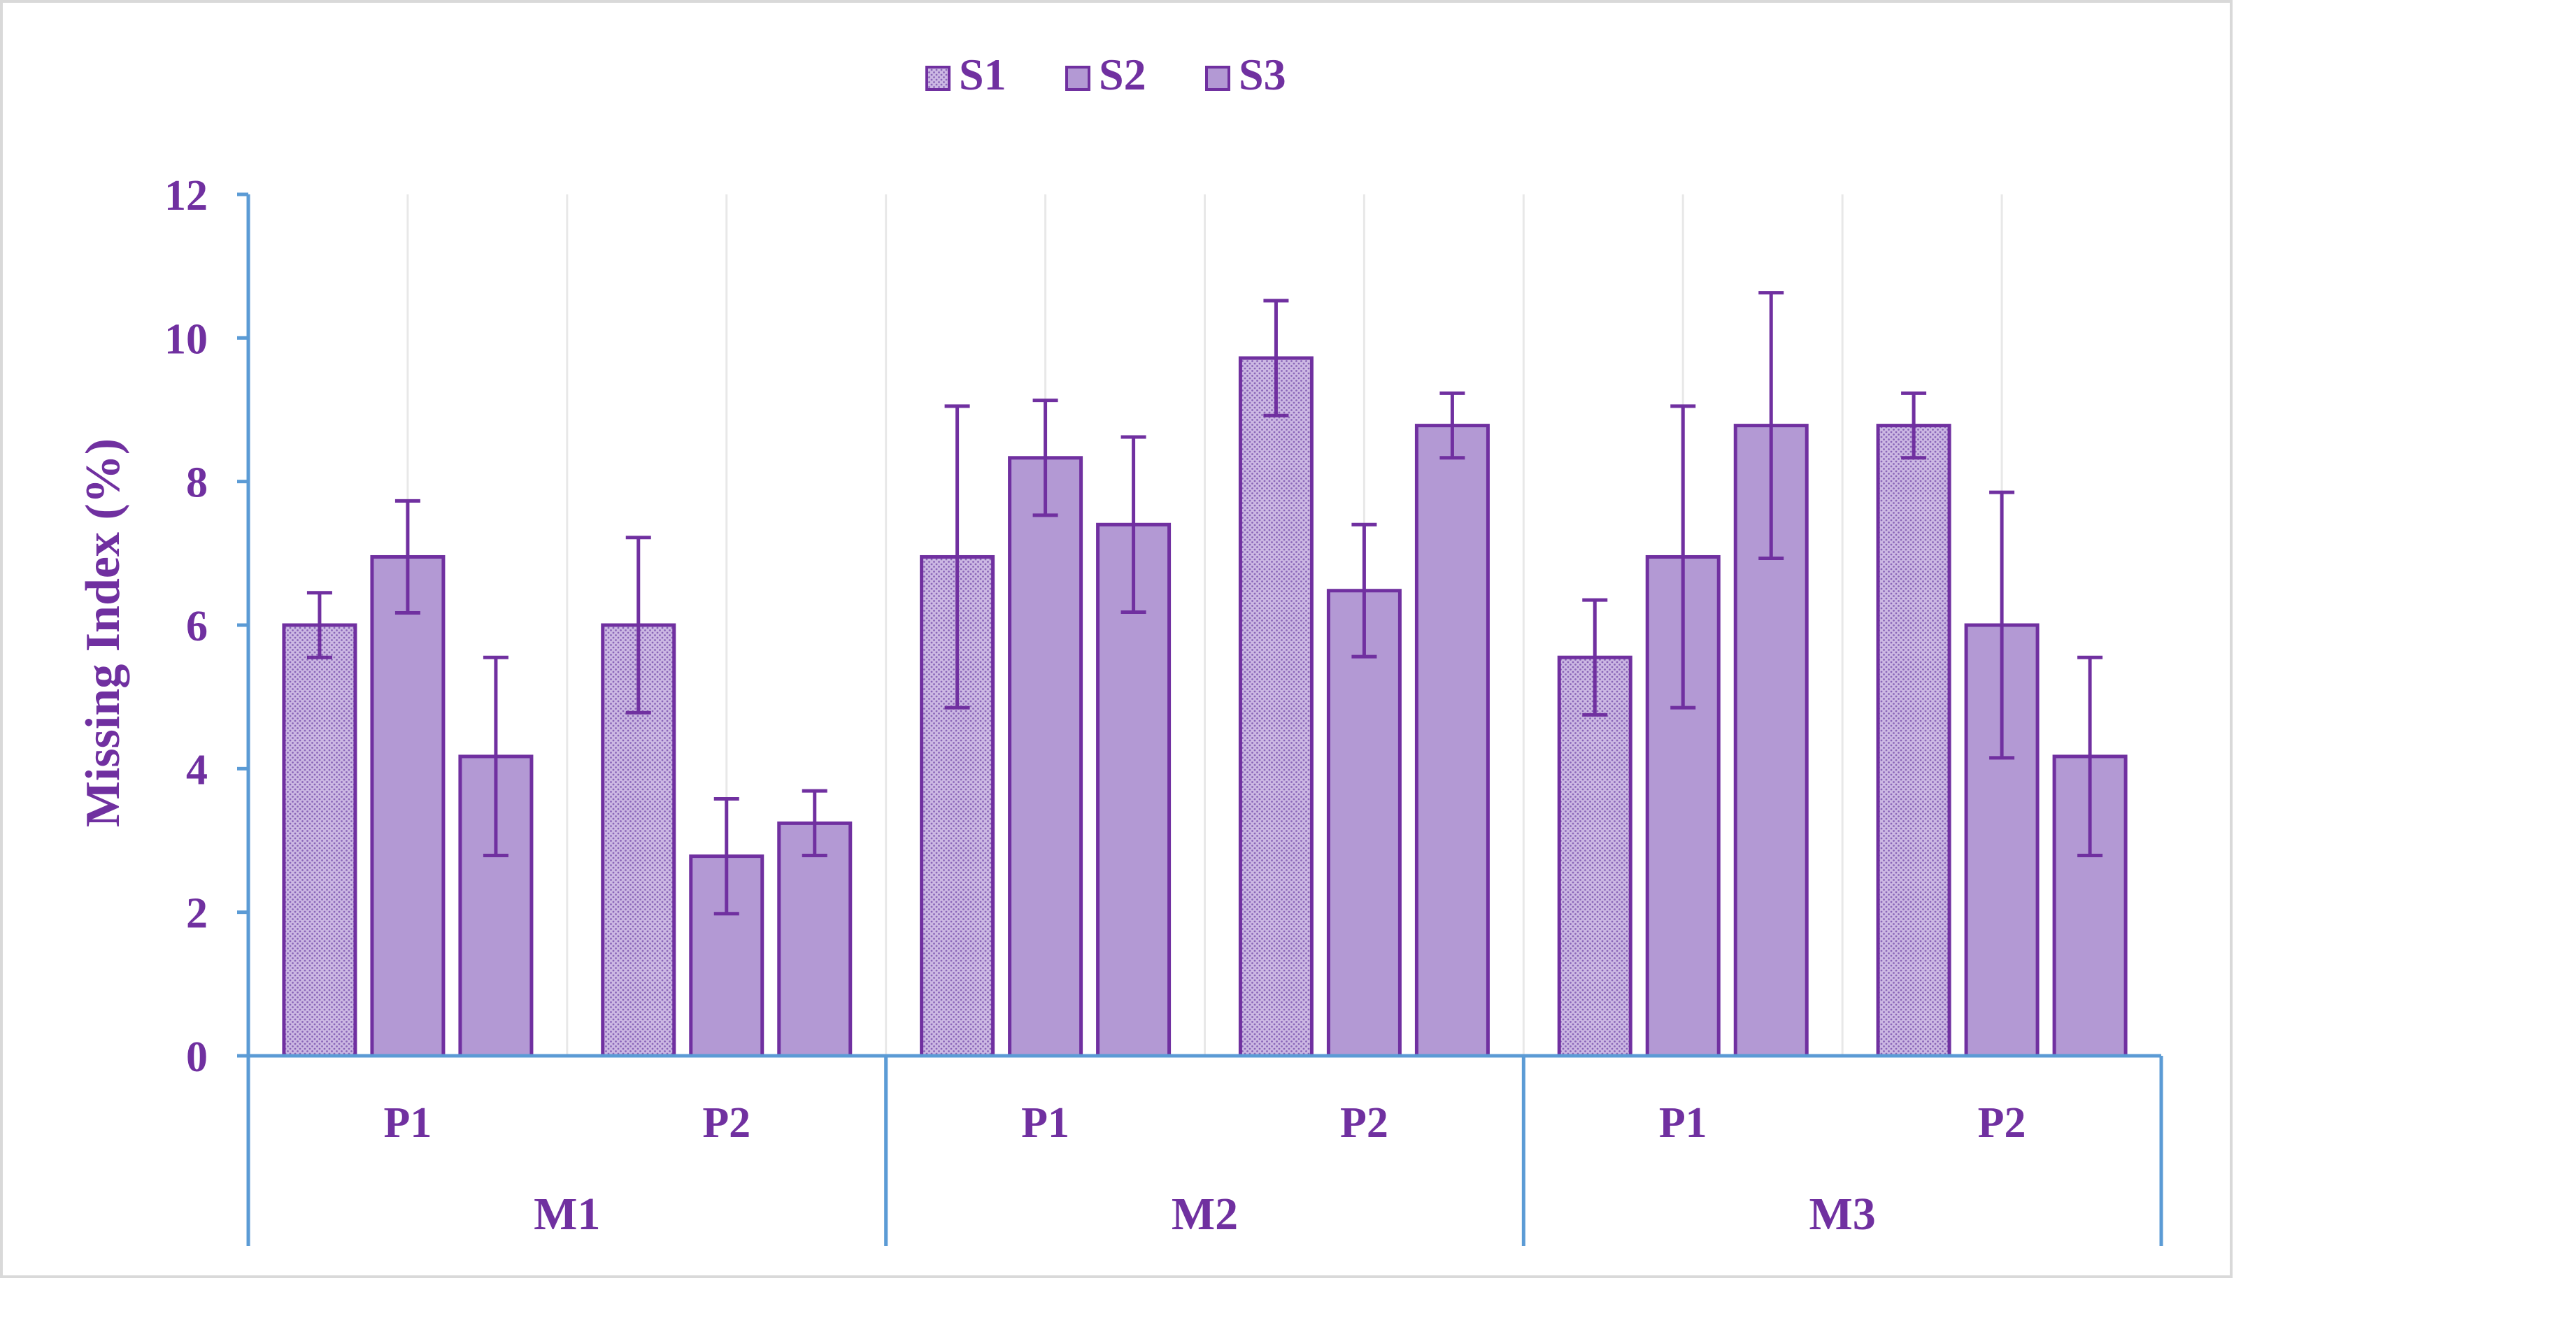  I want to click on y-tick-label: 8, so click(197, 483).